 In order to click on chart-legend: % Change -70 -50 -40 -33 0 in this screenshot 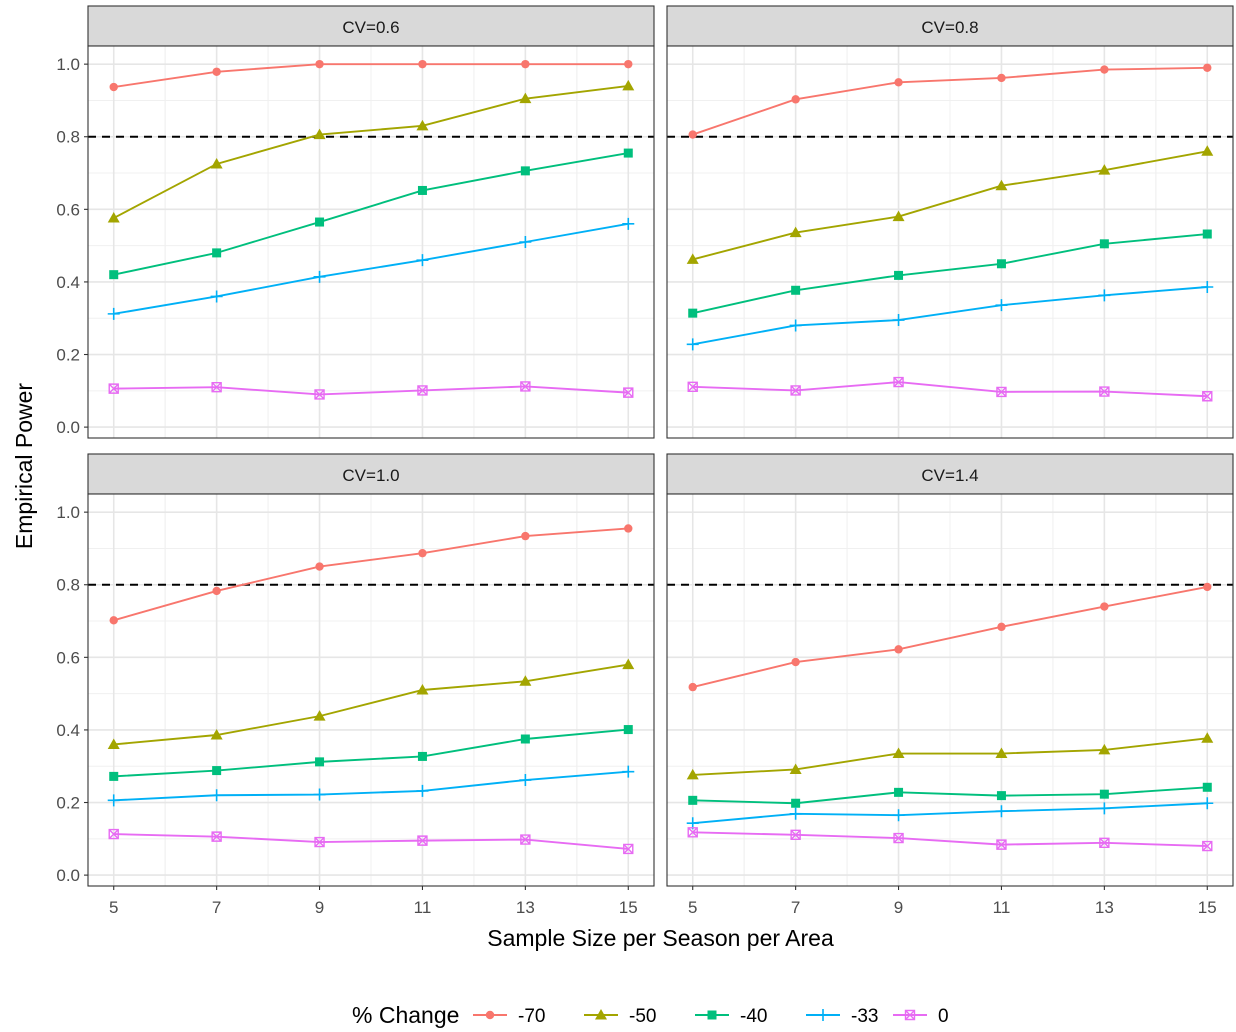, I will do `click(650, 1015)`.